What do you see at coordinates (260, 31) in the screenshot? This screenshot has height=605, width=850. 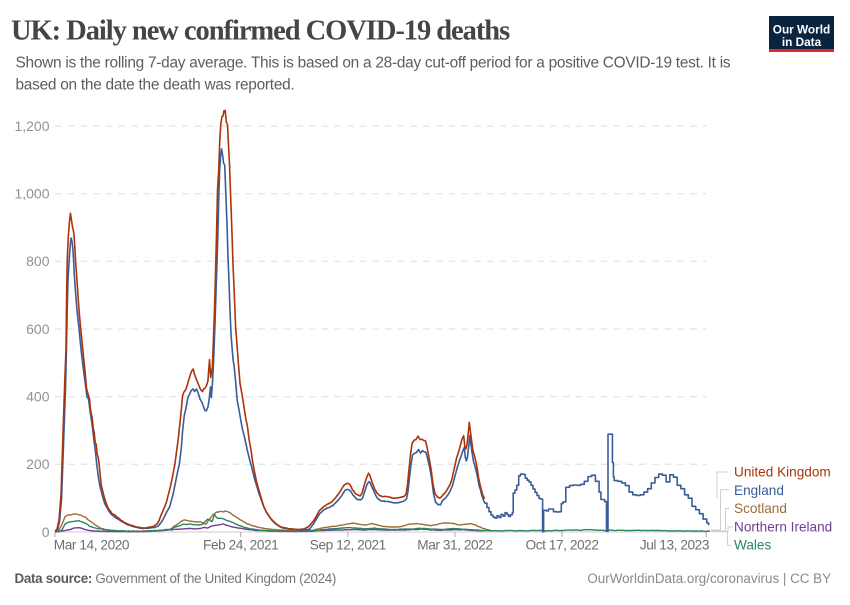 I see `svg-text:UK: Daily new confirmed COVID-: UK: Daily new confirmed COVID-19 deaths` at bounding box center [260, 31].